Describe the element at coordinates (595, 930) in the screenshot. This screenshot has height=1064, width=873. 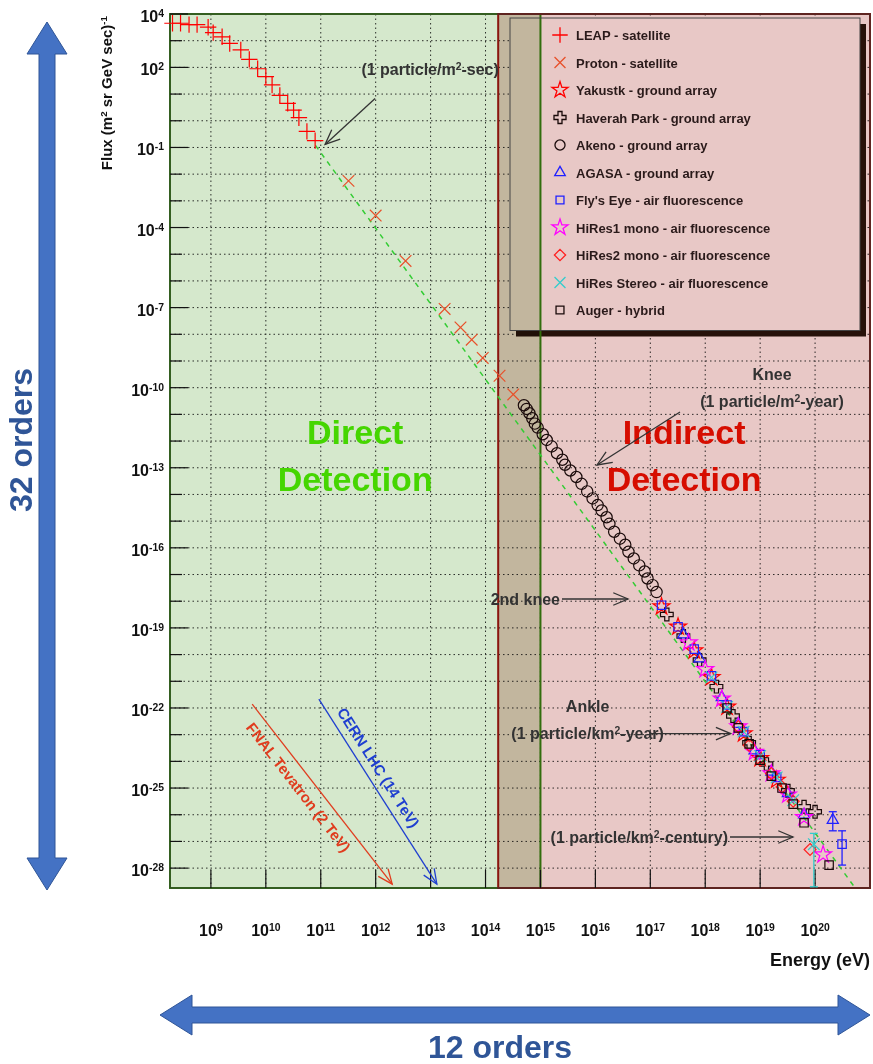
I see `x-tick-label: 10$^{16}$` at that location.